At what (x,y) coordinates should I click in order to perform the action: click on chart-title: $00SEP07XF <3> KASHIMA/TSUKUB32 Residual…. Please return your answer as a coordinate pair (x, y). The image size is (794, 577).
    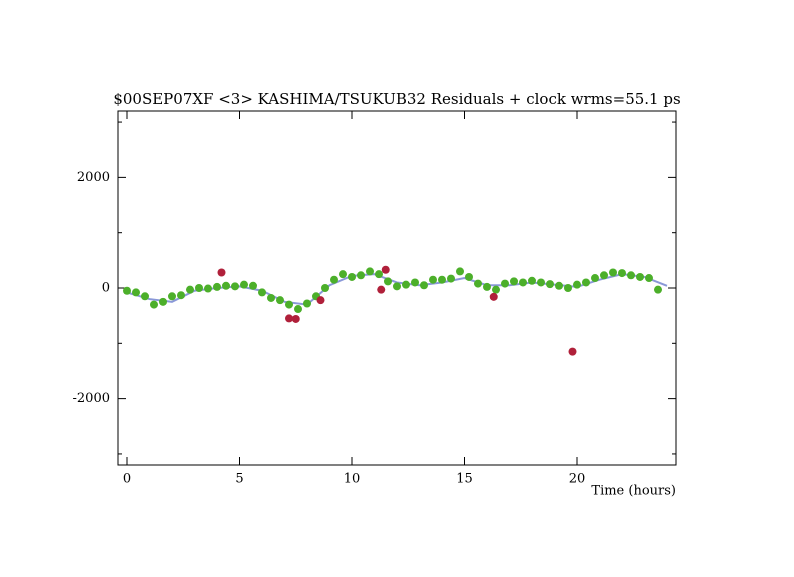
    Looking at the image, I should click on (396, 99).